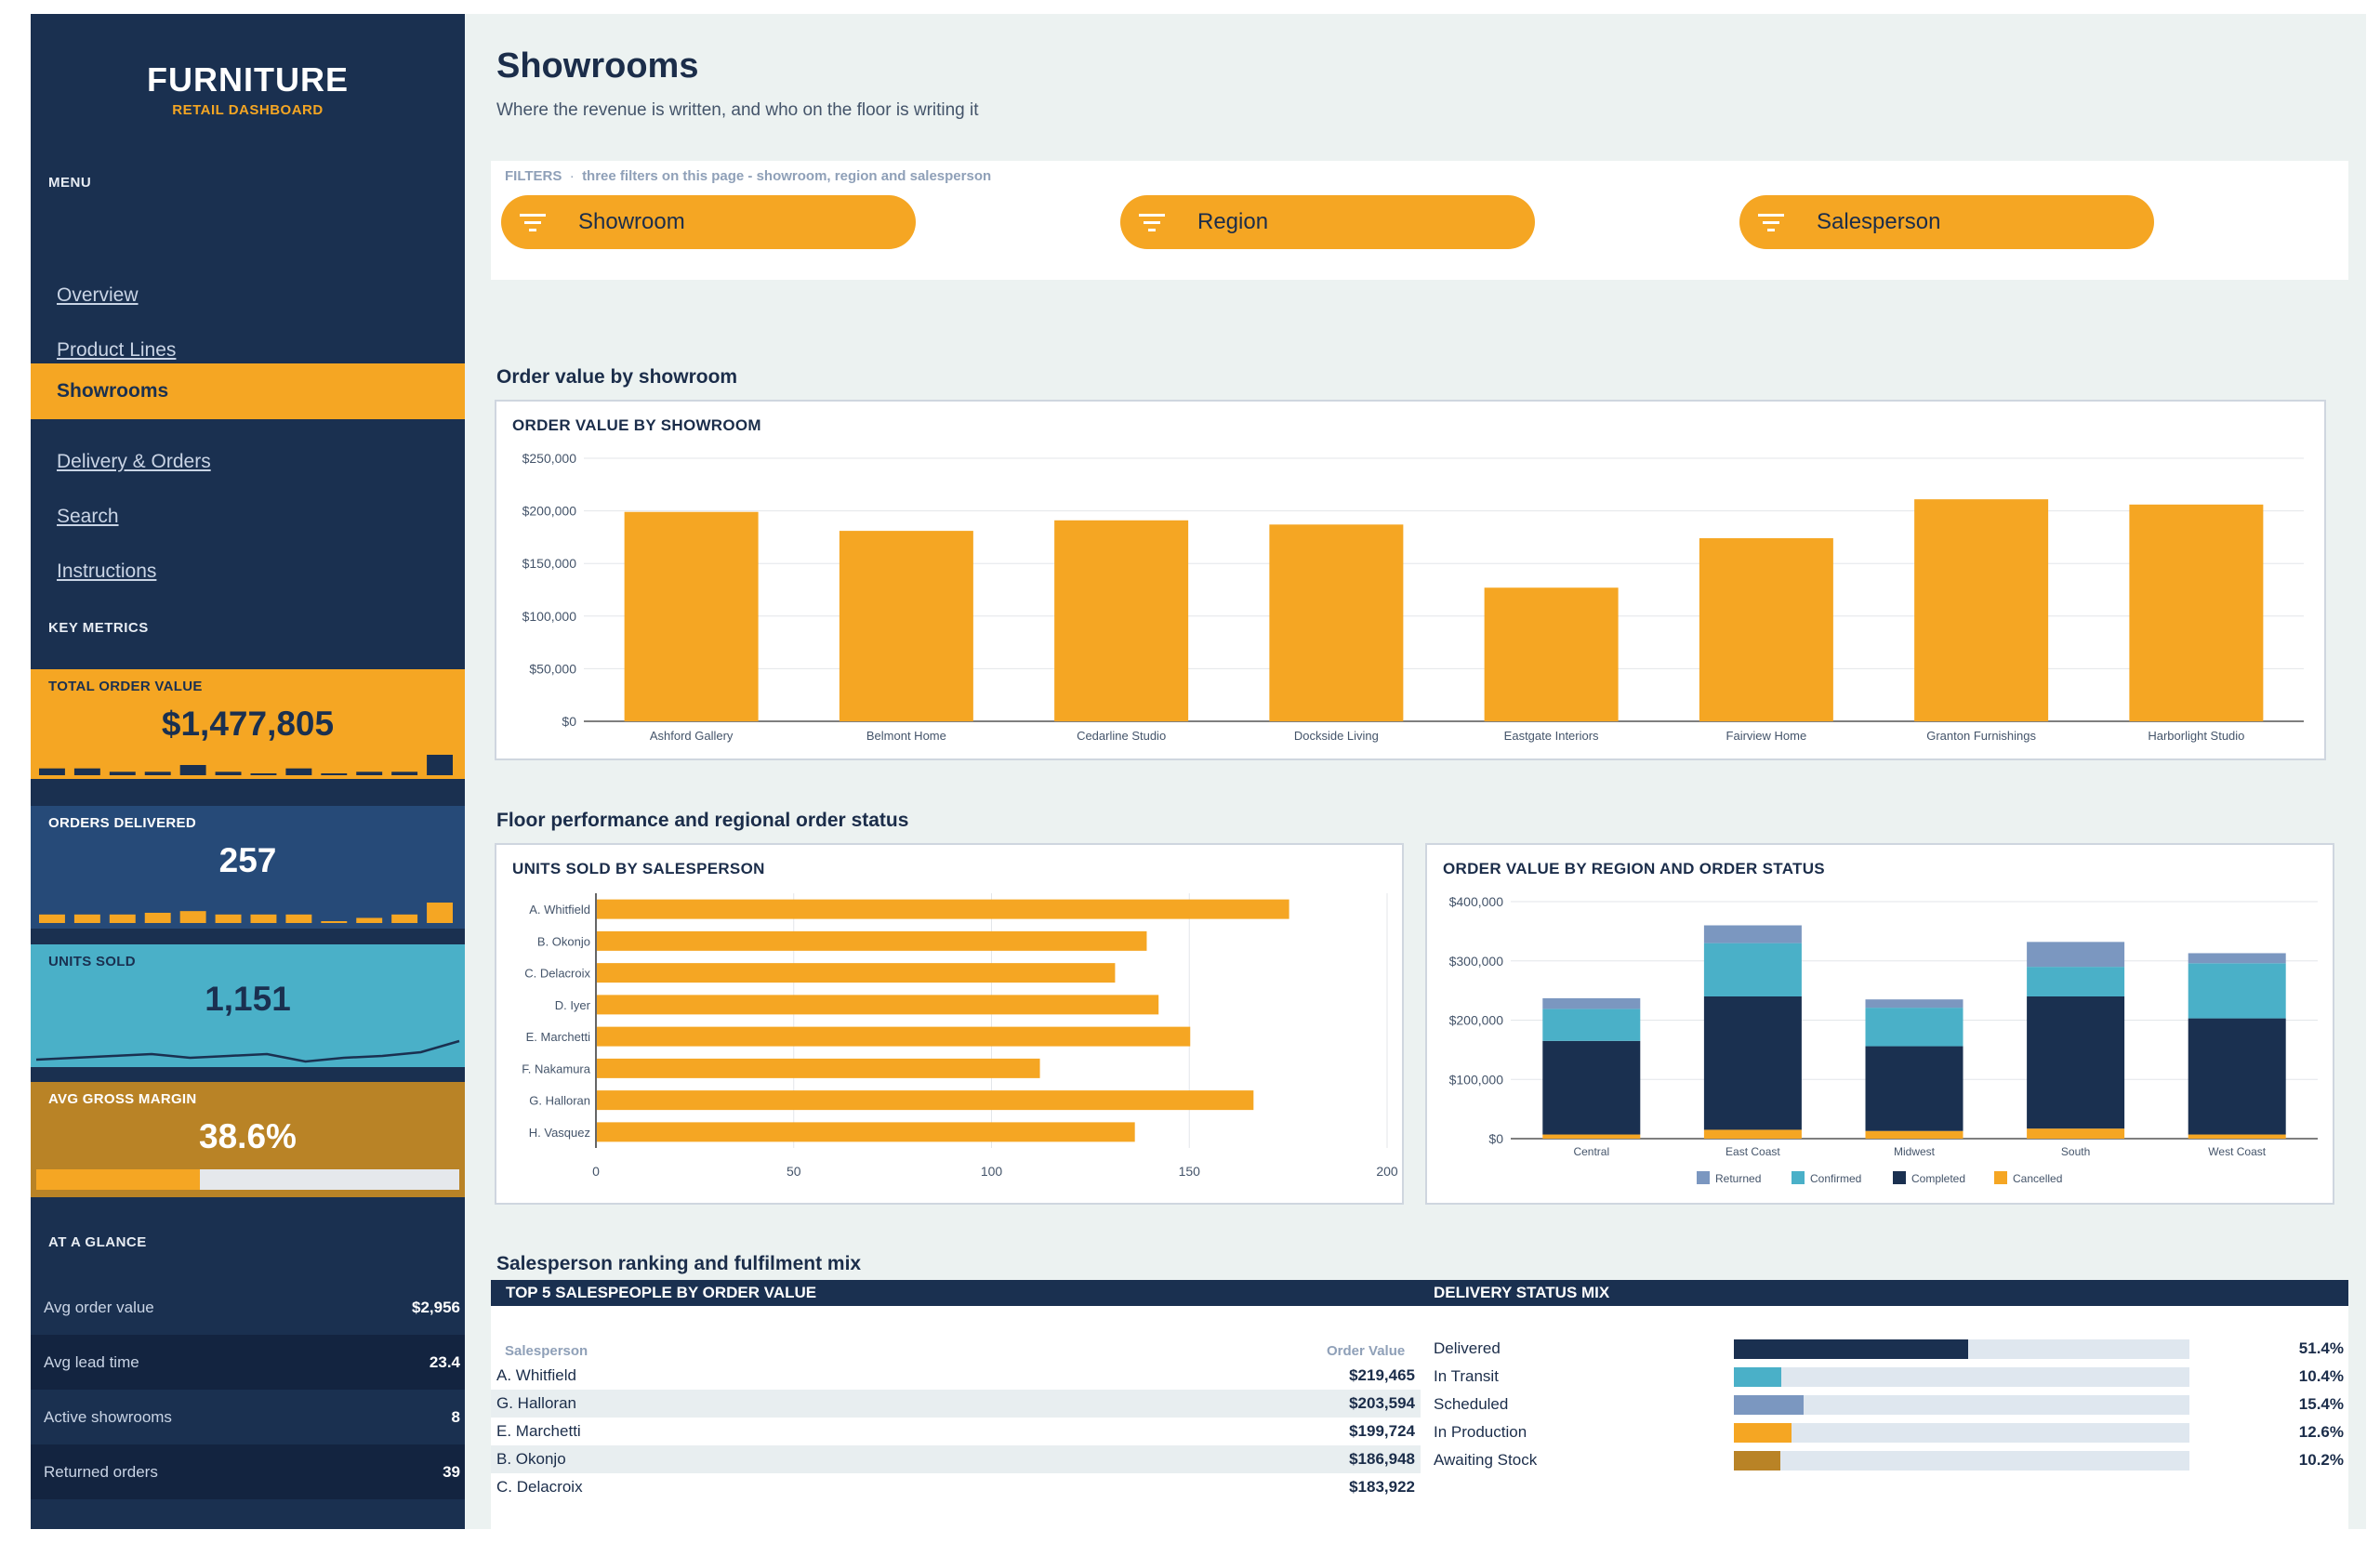 This screenshot has height=1543, width=2380. Describe the element at coordinates (1738, 1178) in the screenshot. I see `legend-label: Returned` at that location.